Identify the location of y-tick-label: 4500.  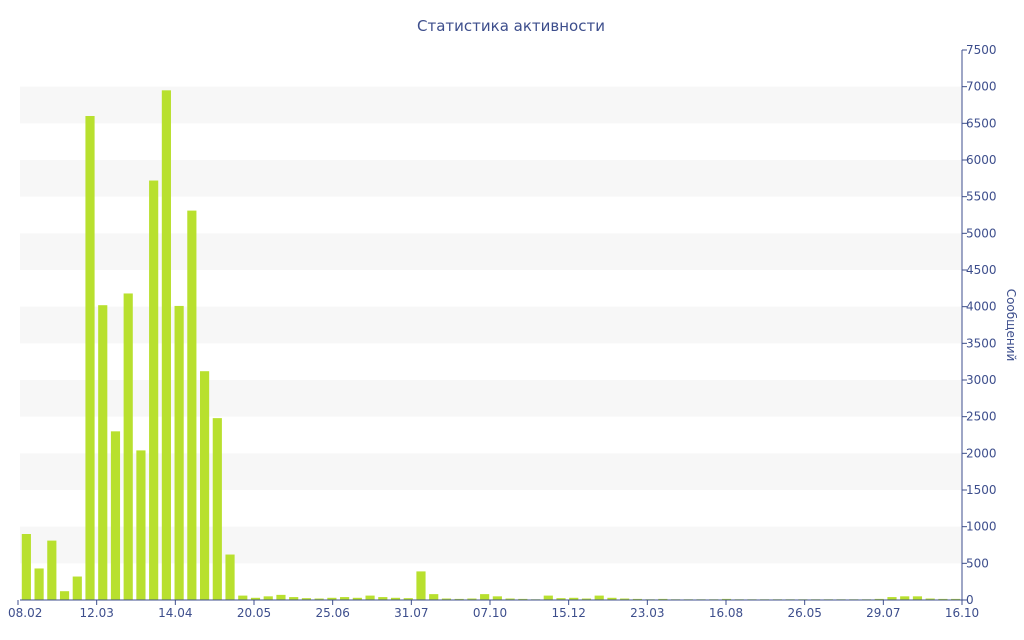
(981, 270).